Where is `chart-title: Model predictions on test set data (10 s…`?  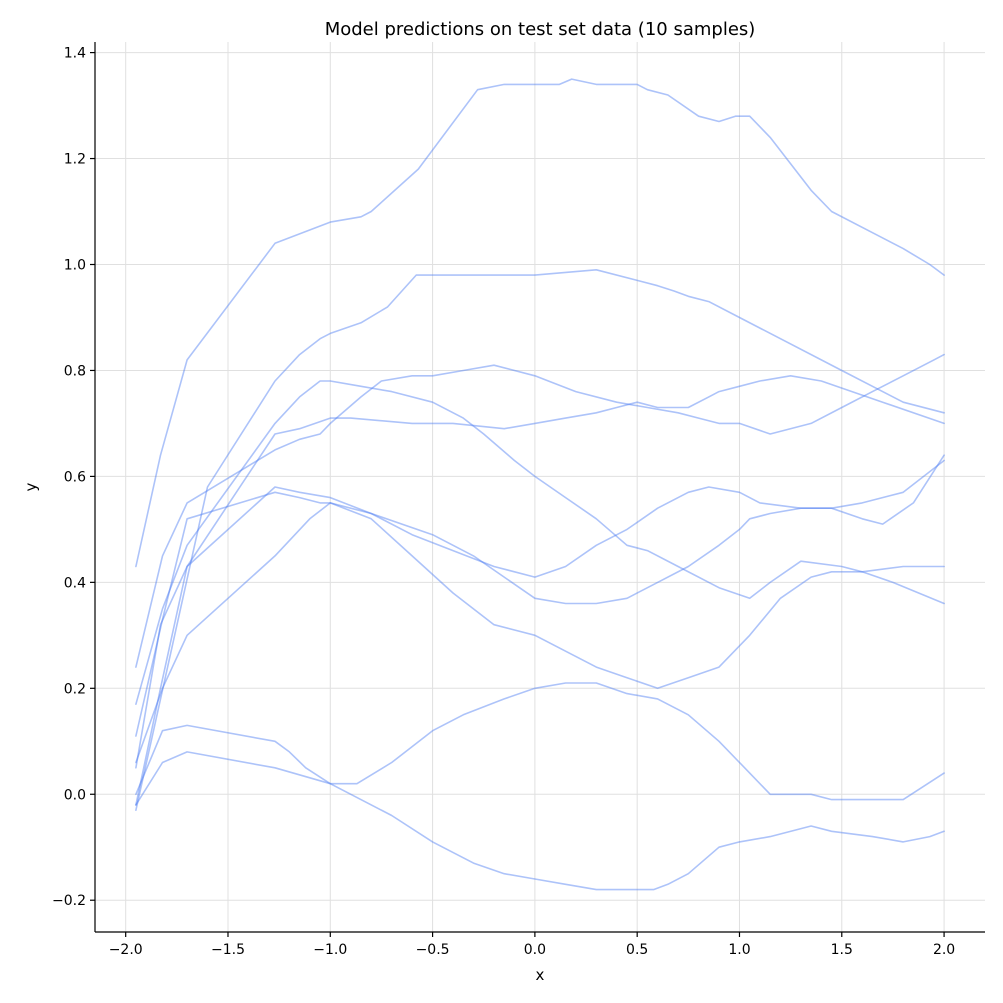 chart-title: Model predictions on test set data (10 s… is located at coordinates (540, 29).